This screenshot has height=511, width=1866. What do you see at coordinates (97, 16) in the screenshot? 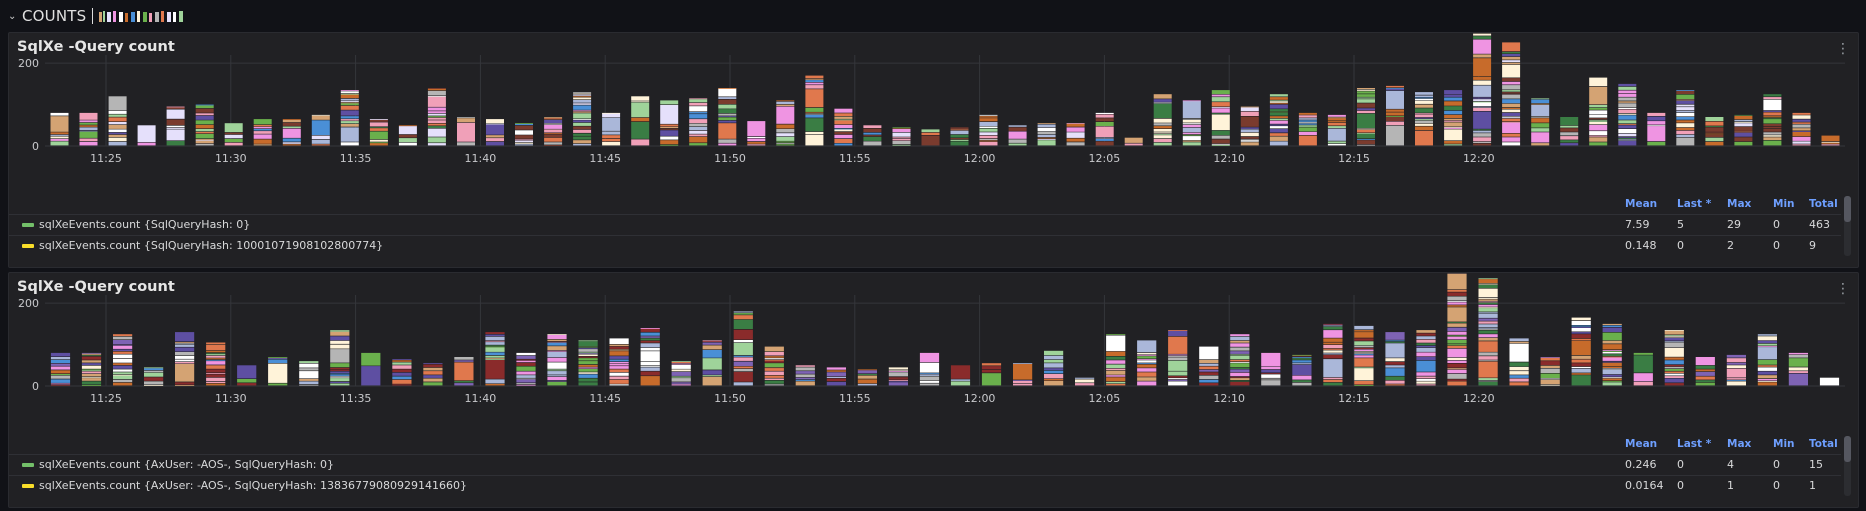
I see `row-header-counts: ⌄ COUNTS` at bounding box center [97, 16].